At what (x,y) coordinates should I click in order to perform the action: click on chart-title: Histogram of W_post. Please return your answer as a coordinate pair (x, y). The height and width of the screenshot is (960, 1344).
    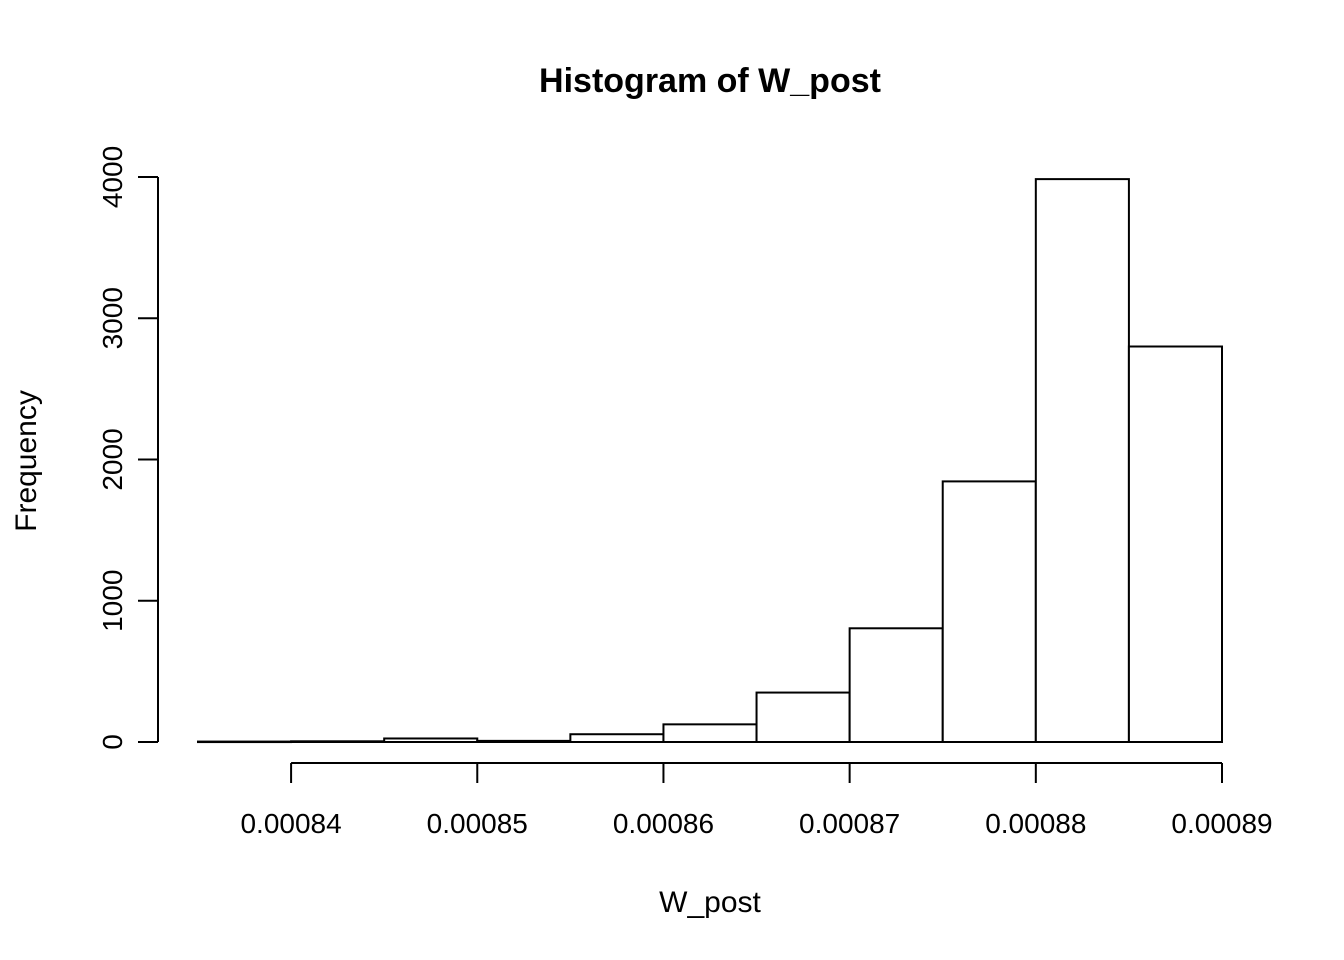
    Looking at the image, I should click on (710, 81).